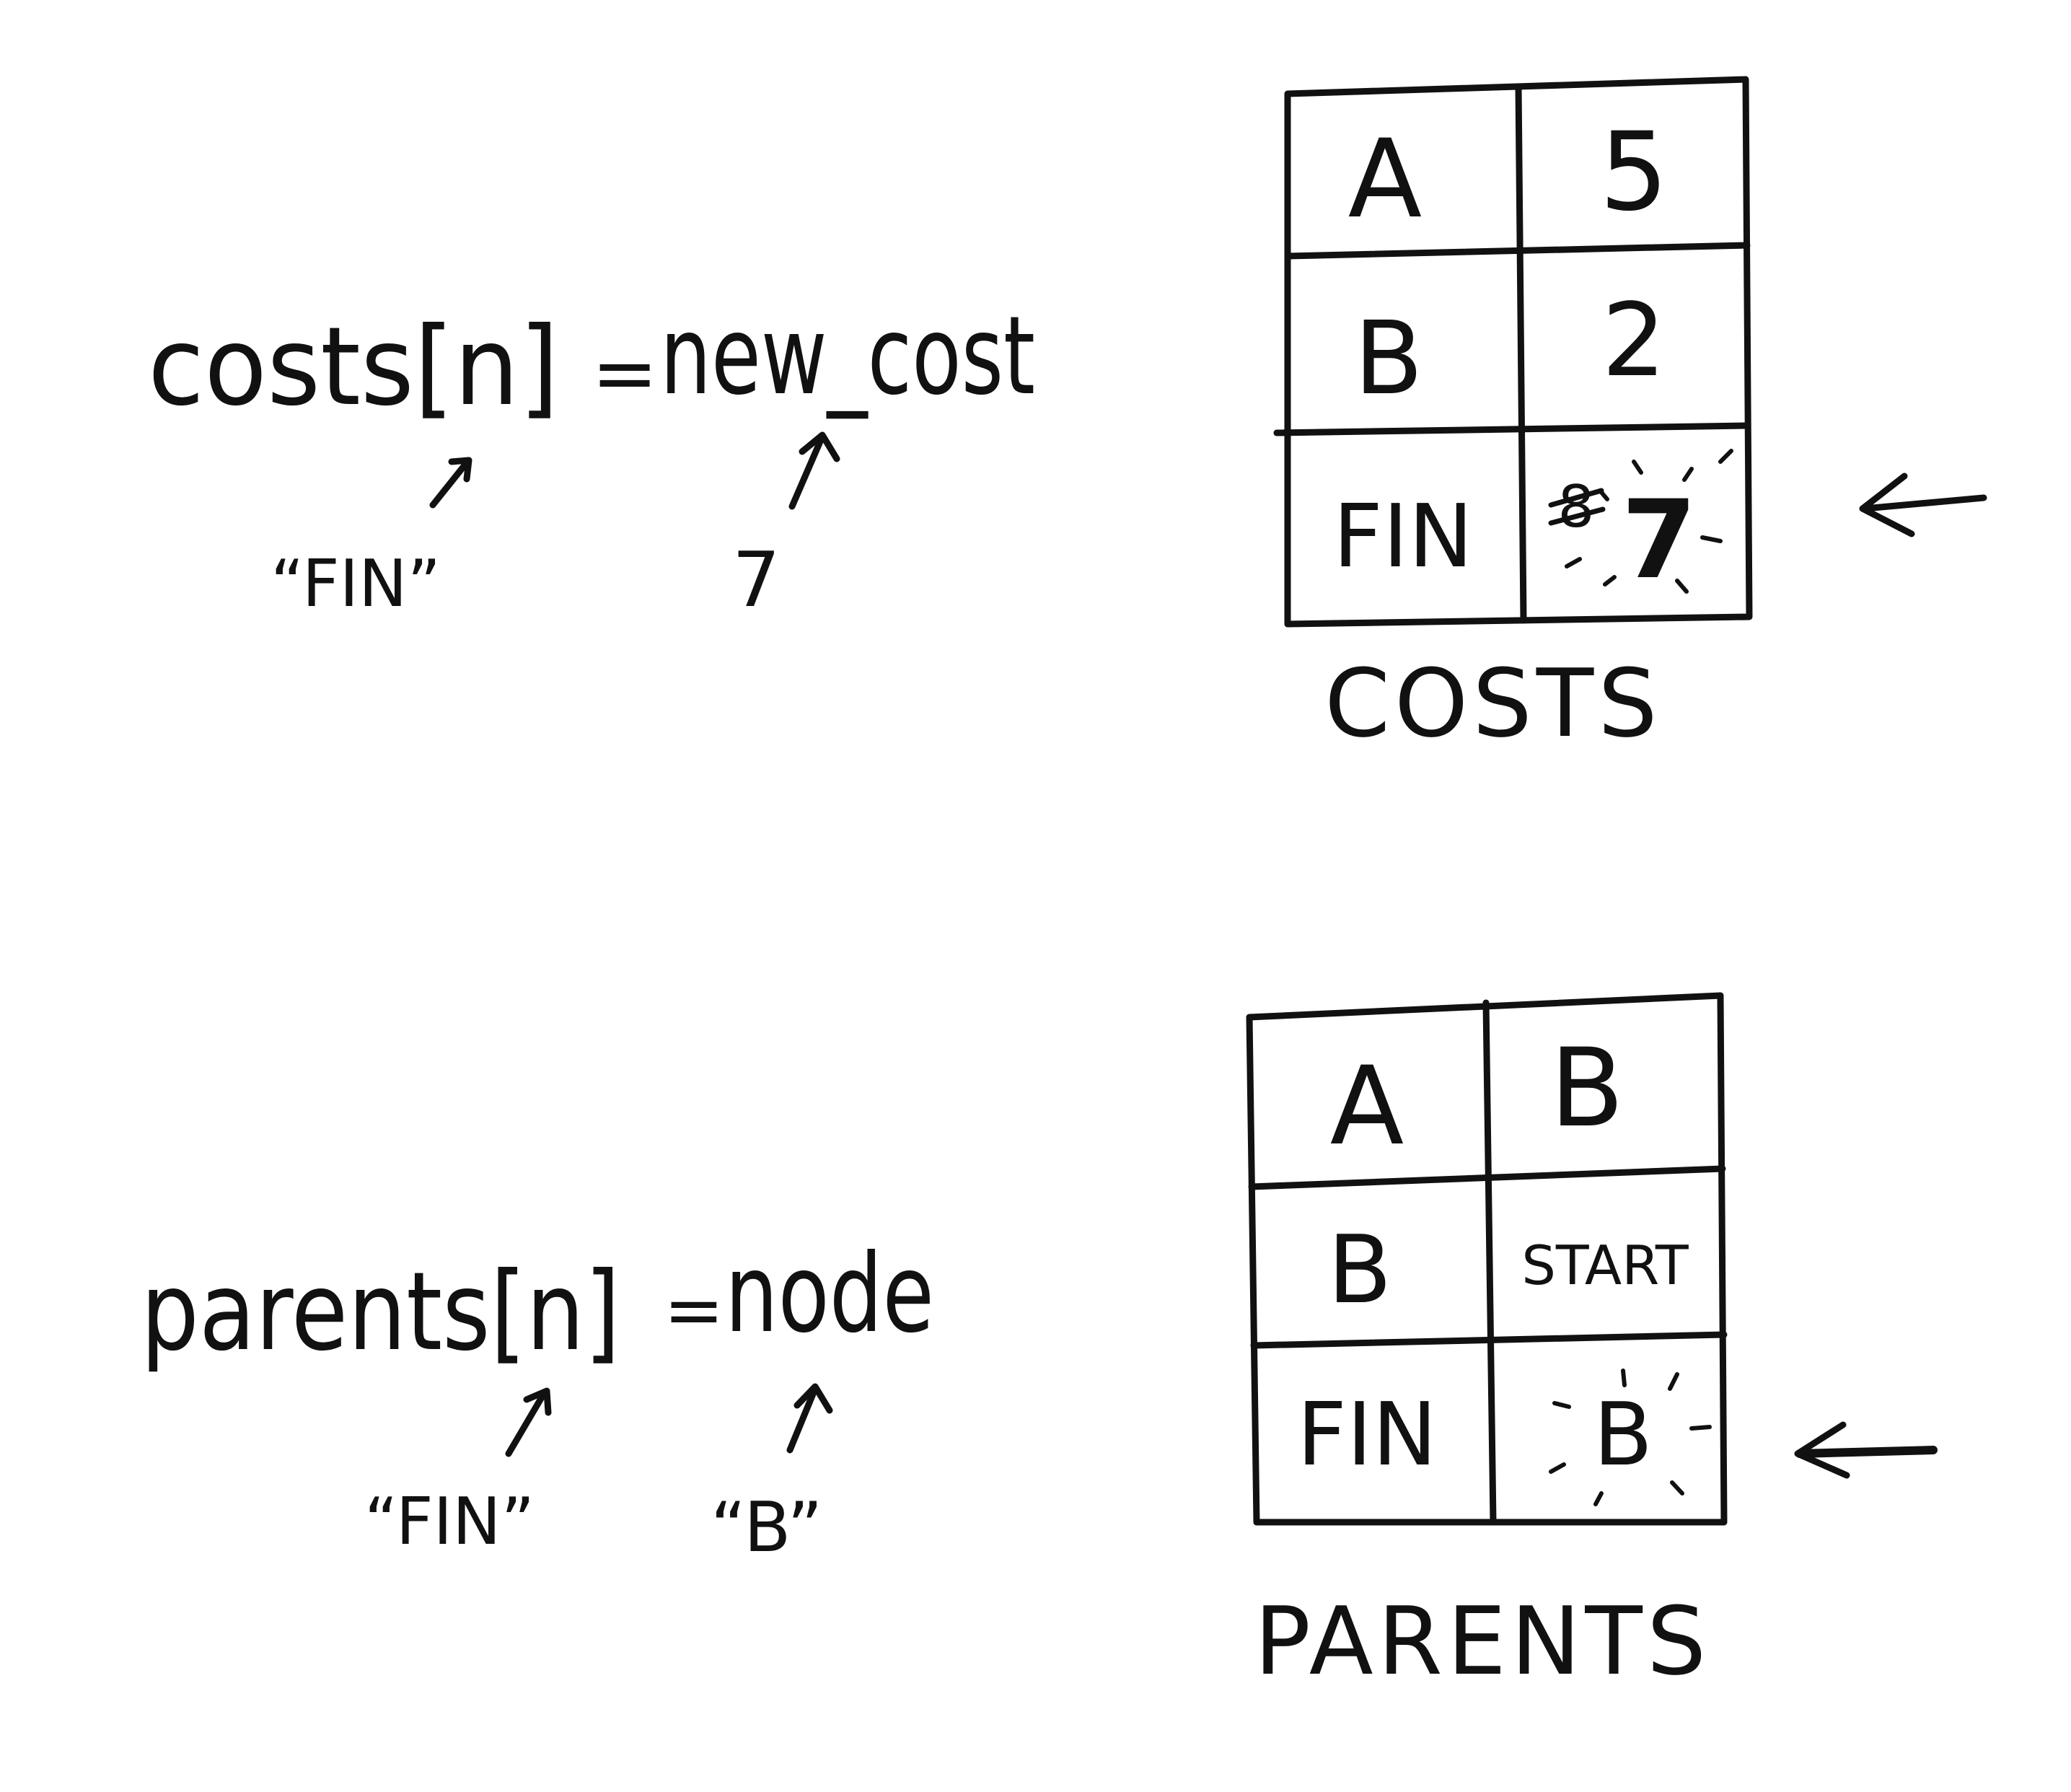 The width and height of the screenshot is (2071, 1792). Describe the element at coordinates (1388, 359) in the screenshot. I see `costs-row-key: B` at that location.